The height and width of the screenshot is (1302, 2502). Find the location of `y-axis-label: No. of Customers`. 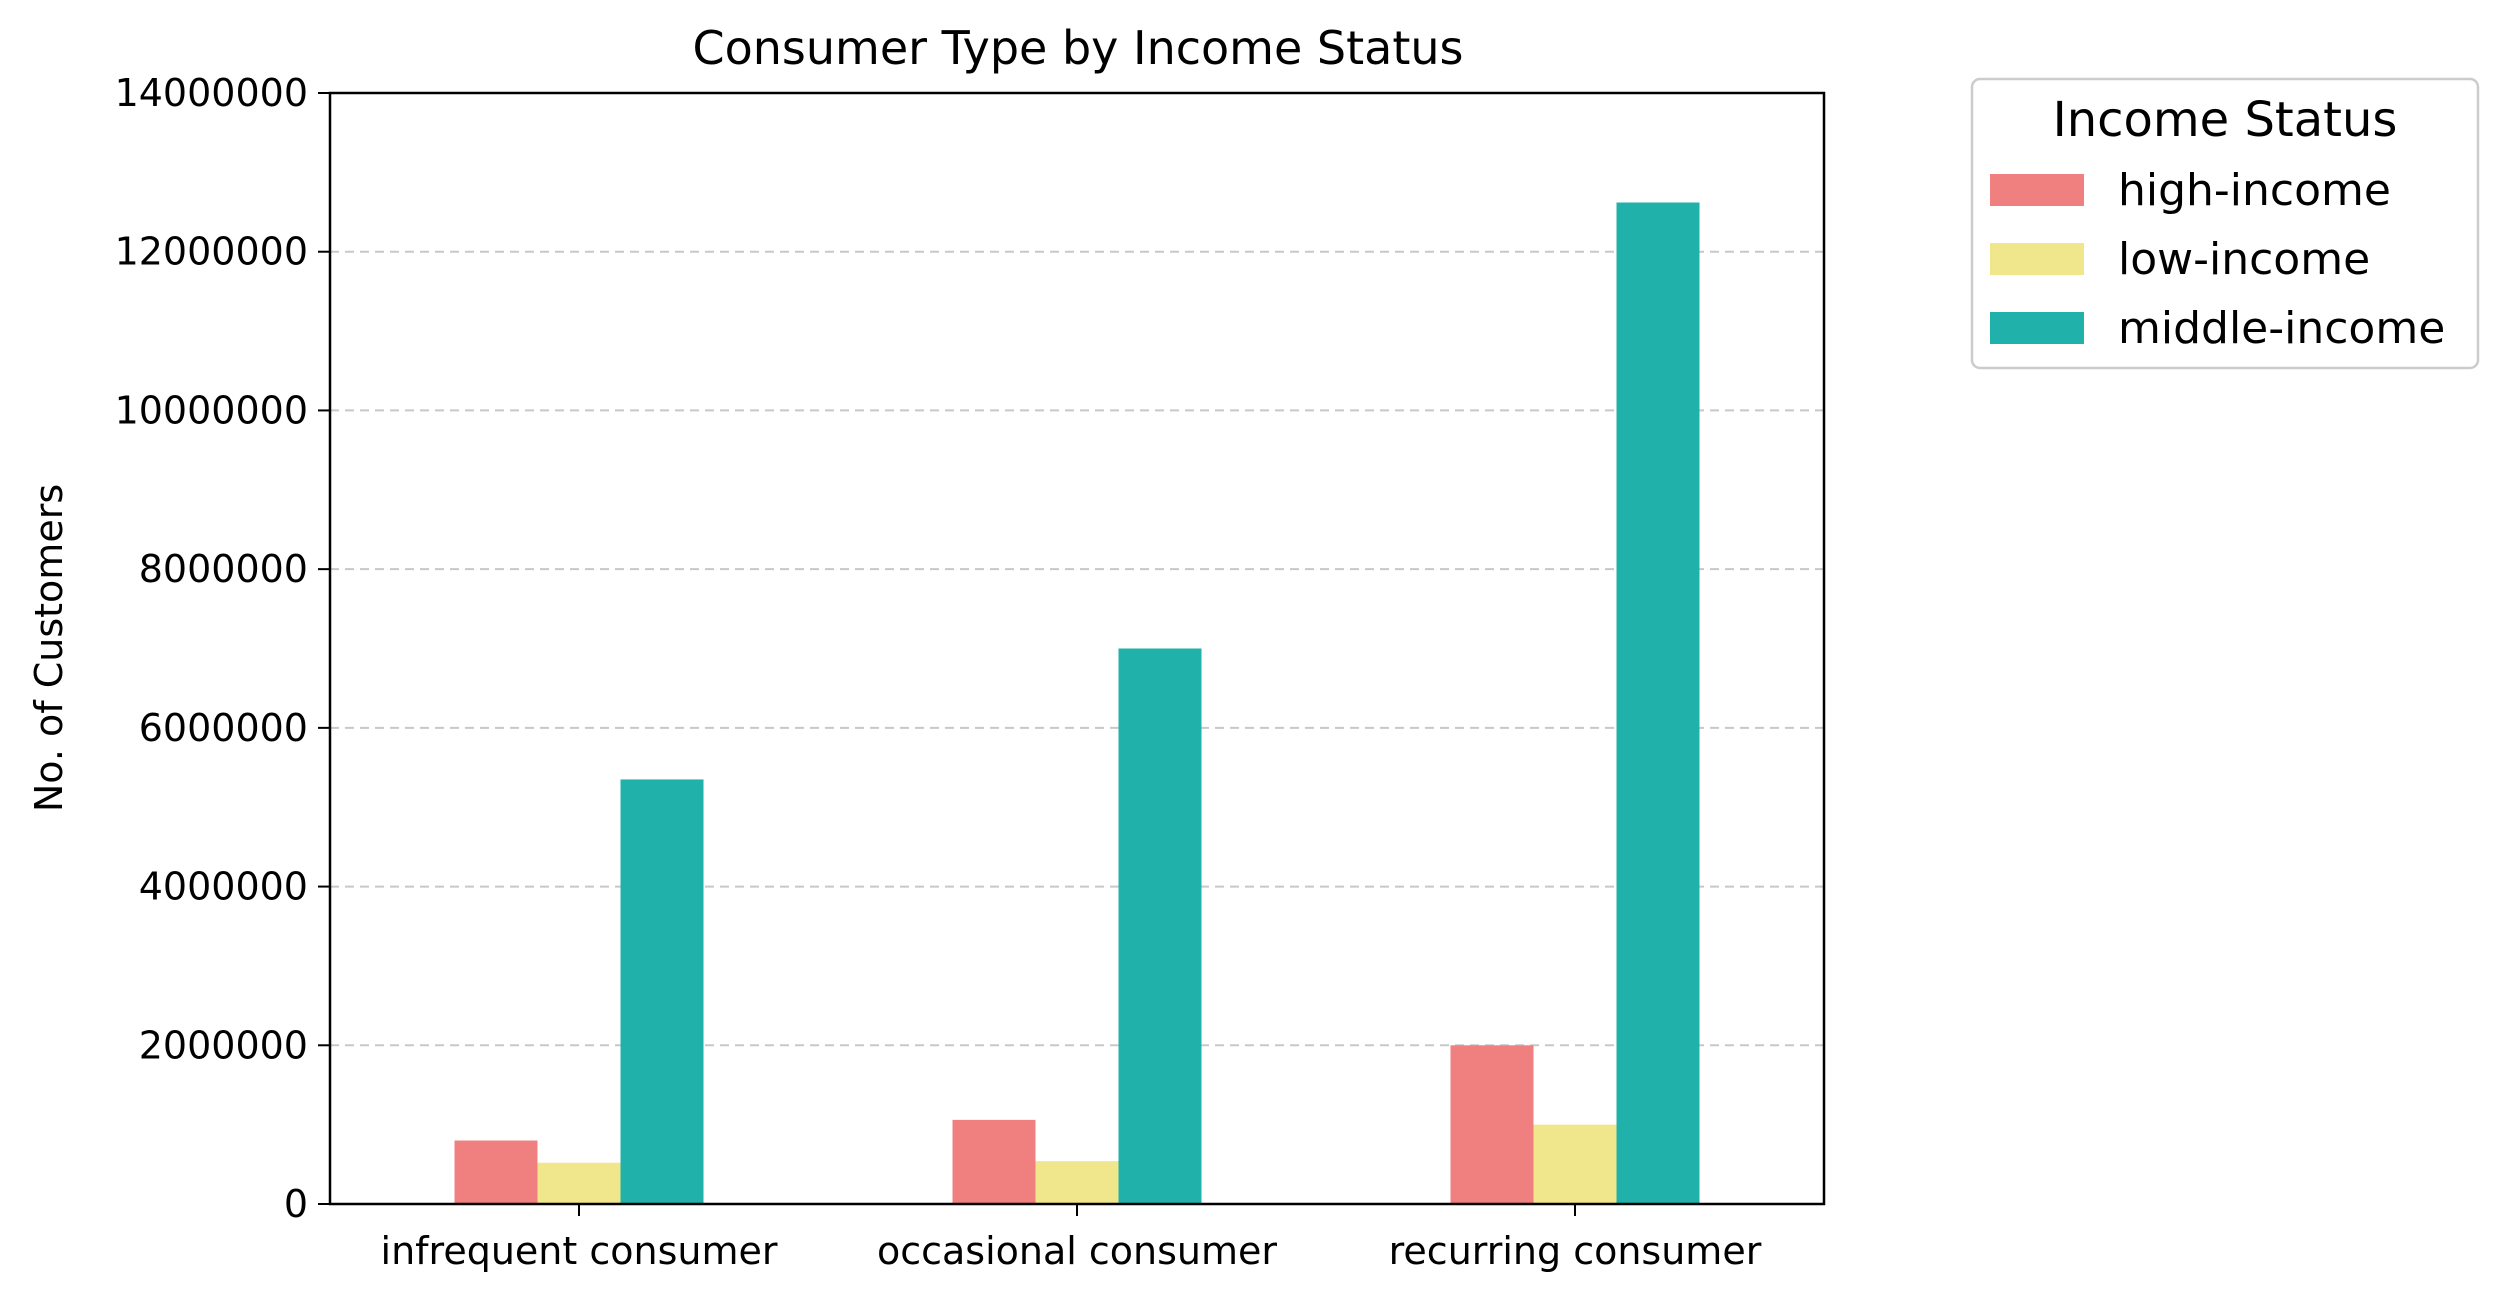

y-axis-label: No. of Customers is located at coordinates (49, 648).